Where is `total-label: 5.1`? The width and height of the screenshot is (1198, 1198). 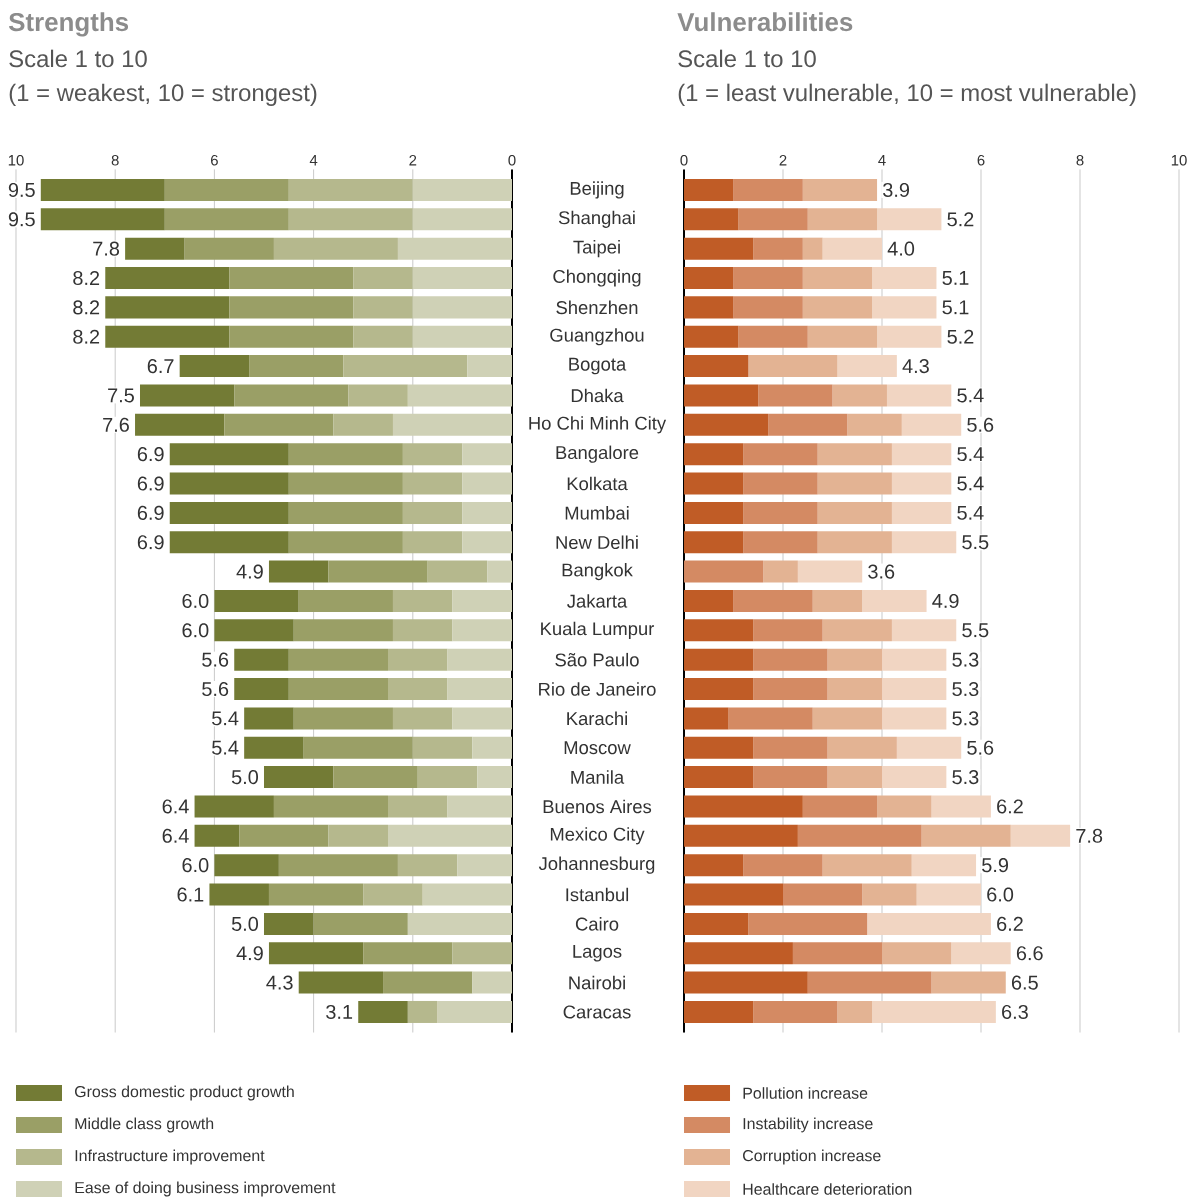 total-label: 5.1 is located at coordinates (955, 307).